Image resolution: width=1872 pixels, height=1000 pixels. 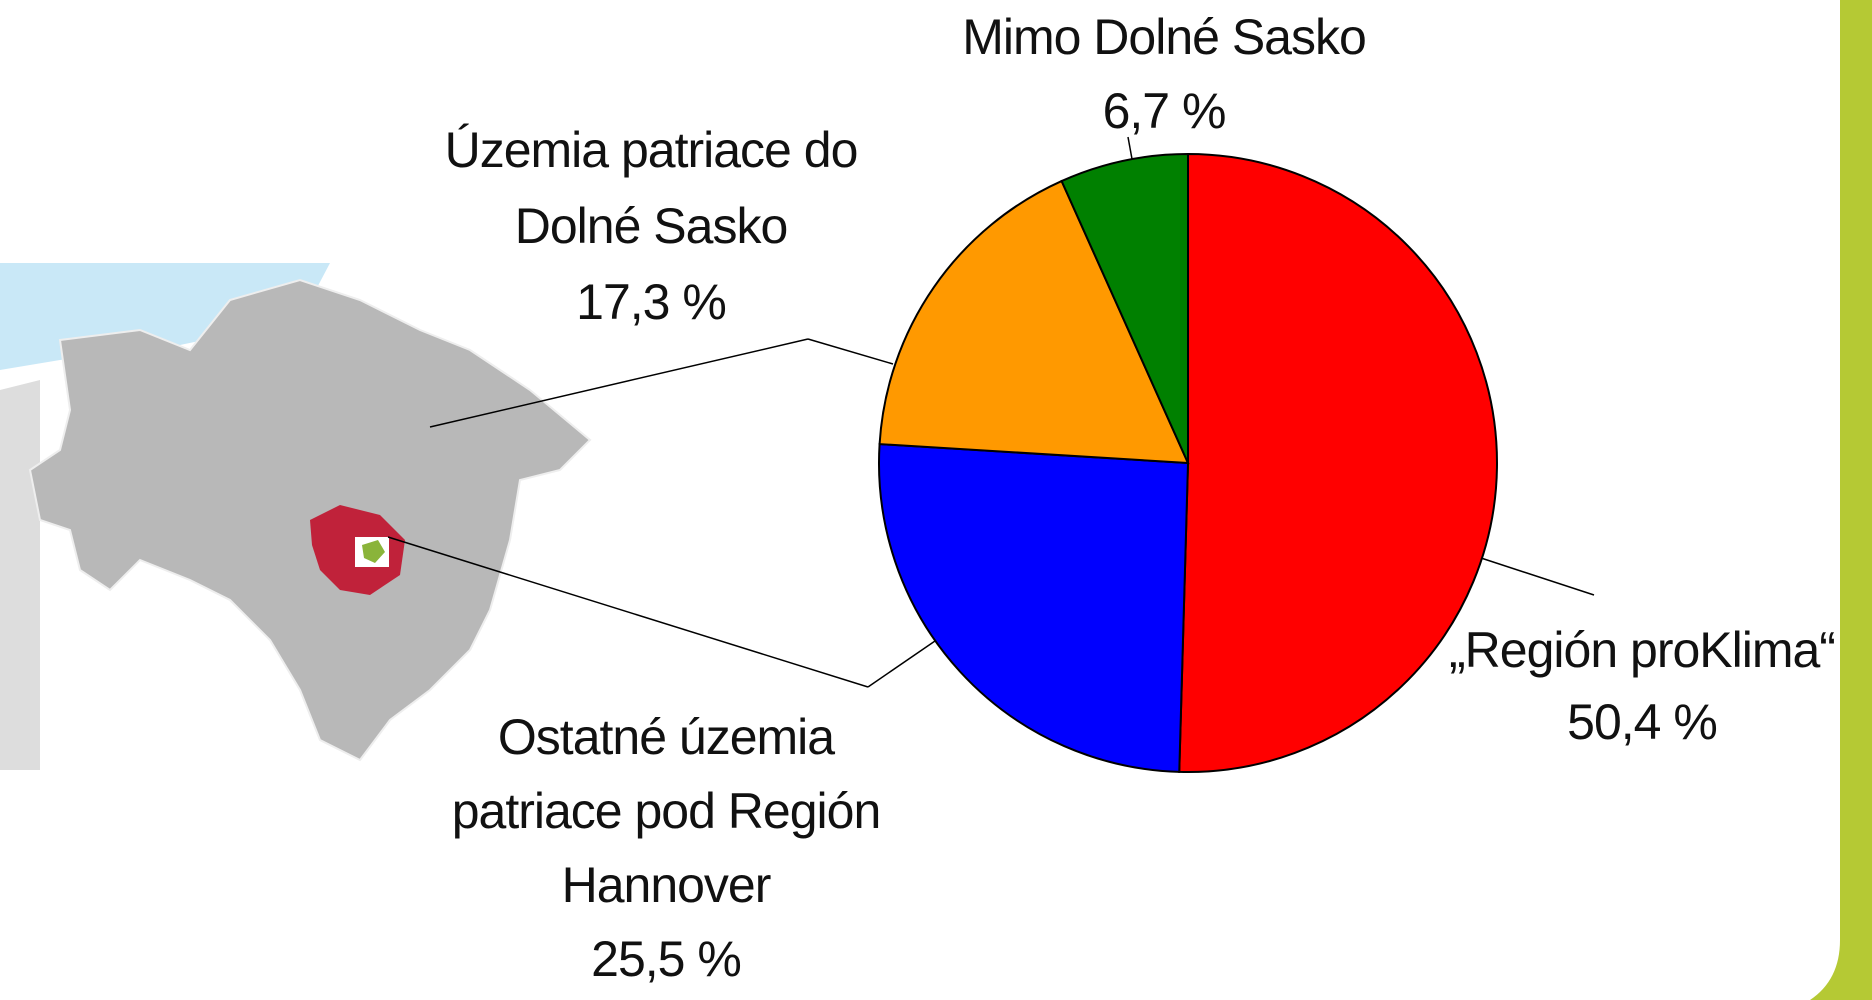 I want to click on value-label: 50,4 %, so click(x=1642, y=722).